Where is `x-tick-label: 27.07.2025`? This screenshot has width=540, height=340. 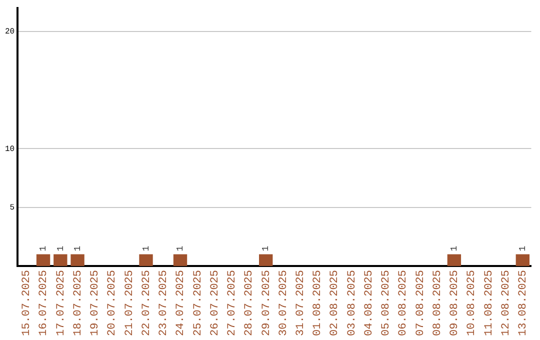 x-tick-label: 27.07.2025 is located at coordinates (232, 303).